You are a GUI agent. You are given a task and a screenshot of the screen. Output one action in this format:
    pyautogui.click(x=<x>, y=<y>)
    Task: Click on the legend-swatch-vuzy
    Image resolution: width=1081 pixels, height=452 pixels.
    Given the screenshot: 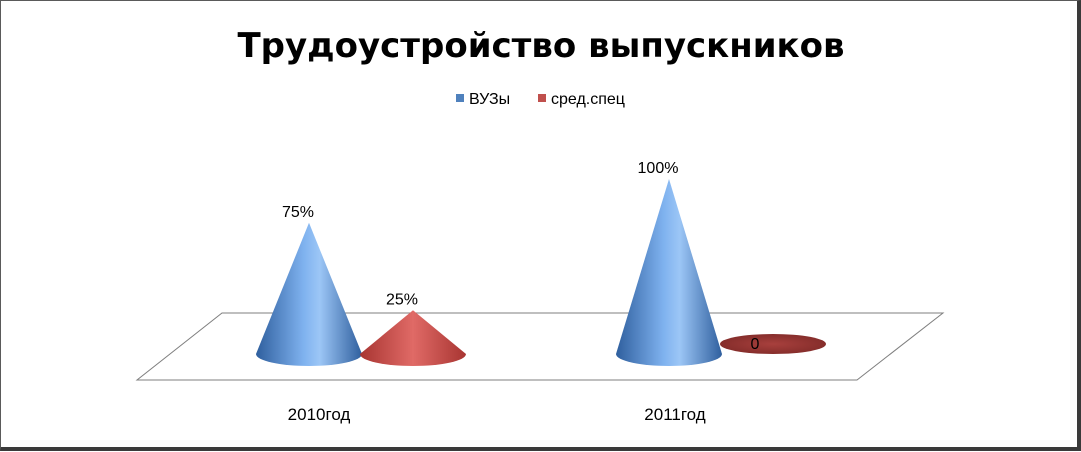 What is the action you would take?
    pyautogui.click(x=460, y=98)
    